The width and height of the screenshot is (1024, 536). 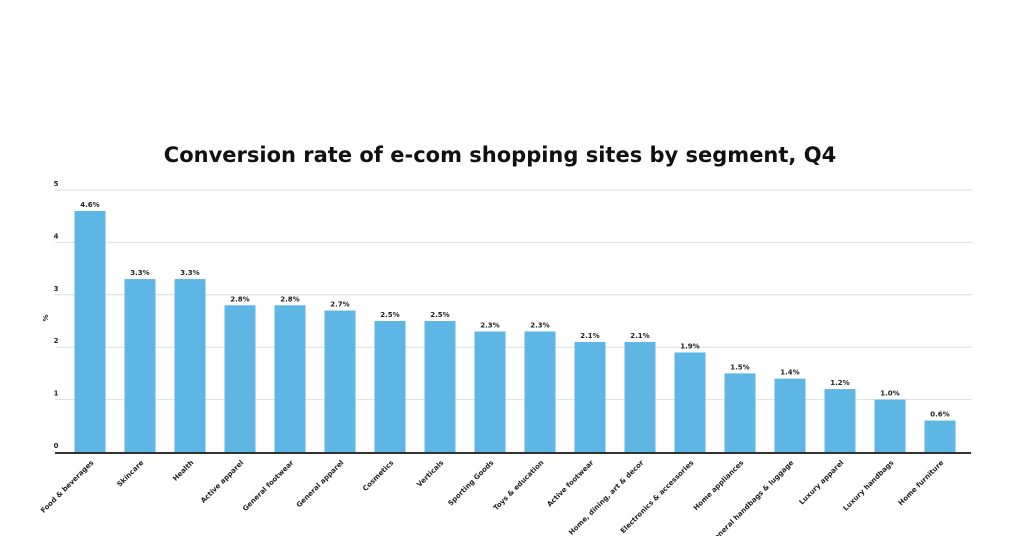 I want to click on x-tick-label: General handbags & luggage, so click(x=752, y=497).